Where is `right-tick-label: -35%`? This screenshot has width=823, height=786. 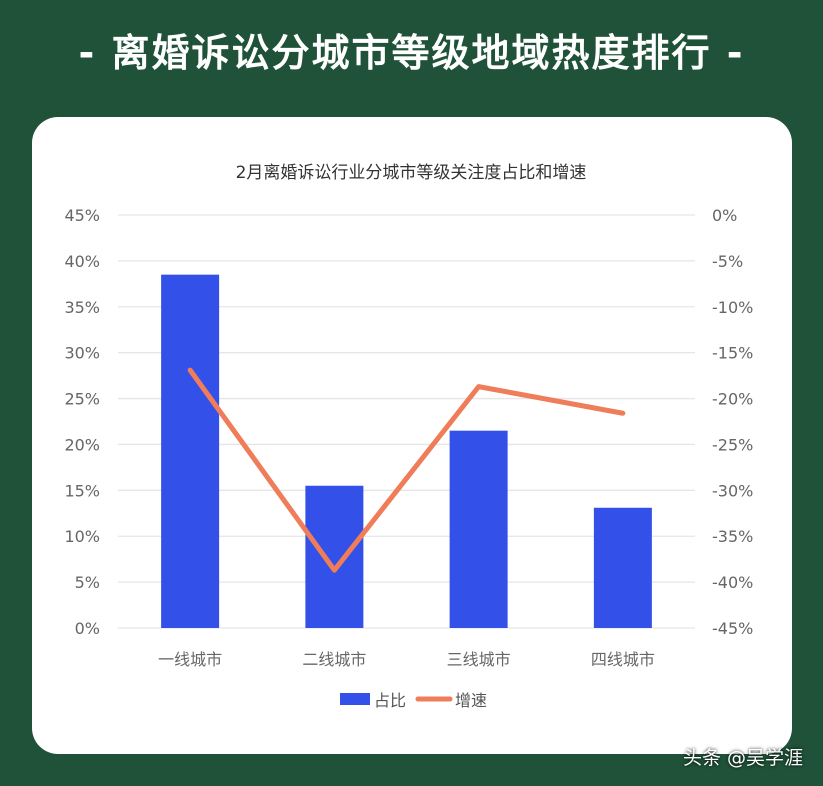 right-tick-label: -35% is located at coordinates (732, 536).